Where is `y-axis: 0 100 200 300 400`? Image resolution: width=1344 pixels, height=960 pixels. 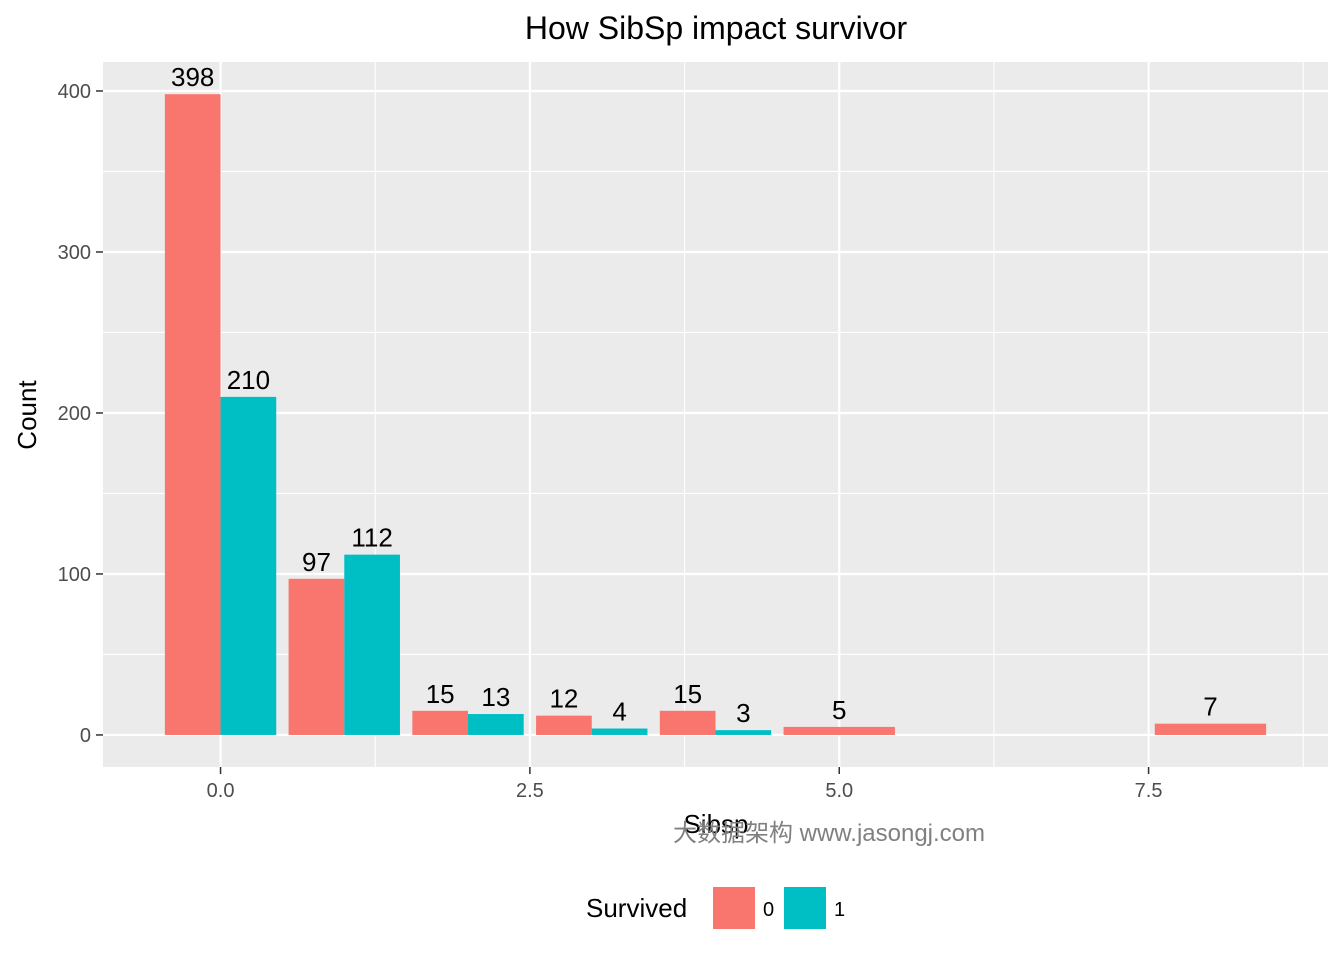 y-axis: 0 100 200 300 400 is located at coordinates (80, 414).